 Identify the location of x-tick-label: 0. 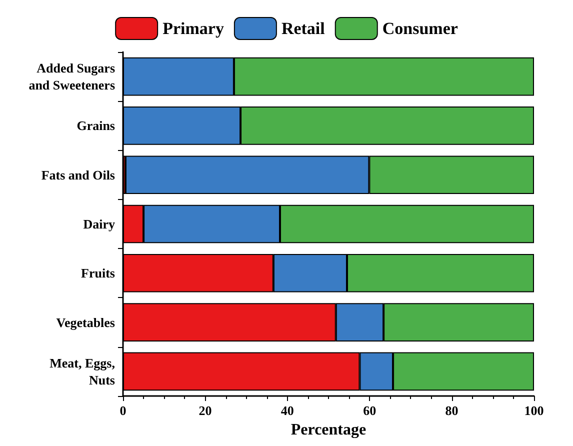
(123, 410).